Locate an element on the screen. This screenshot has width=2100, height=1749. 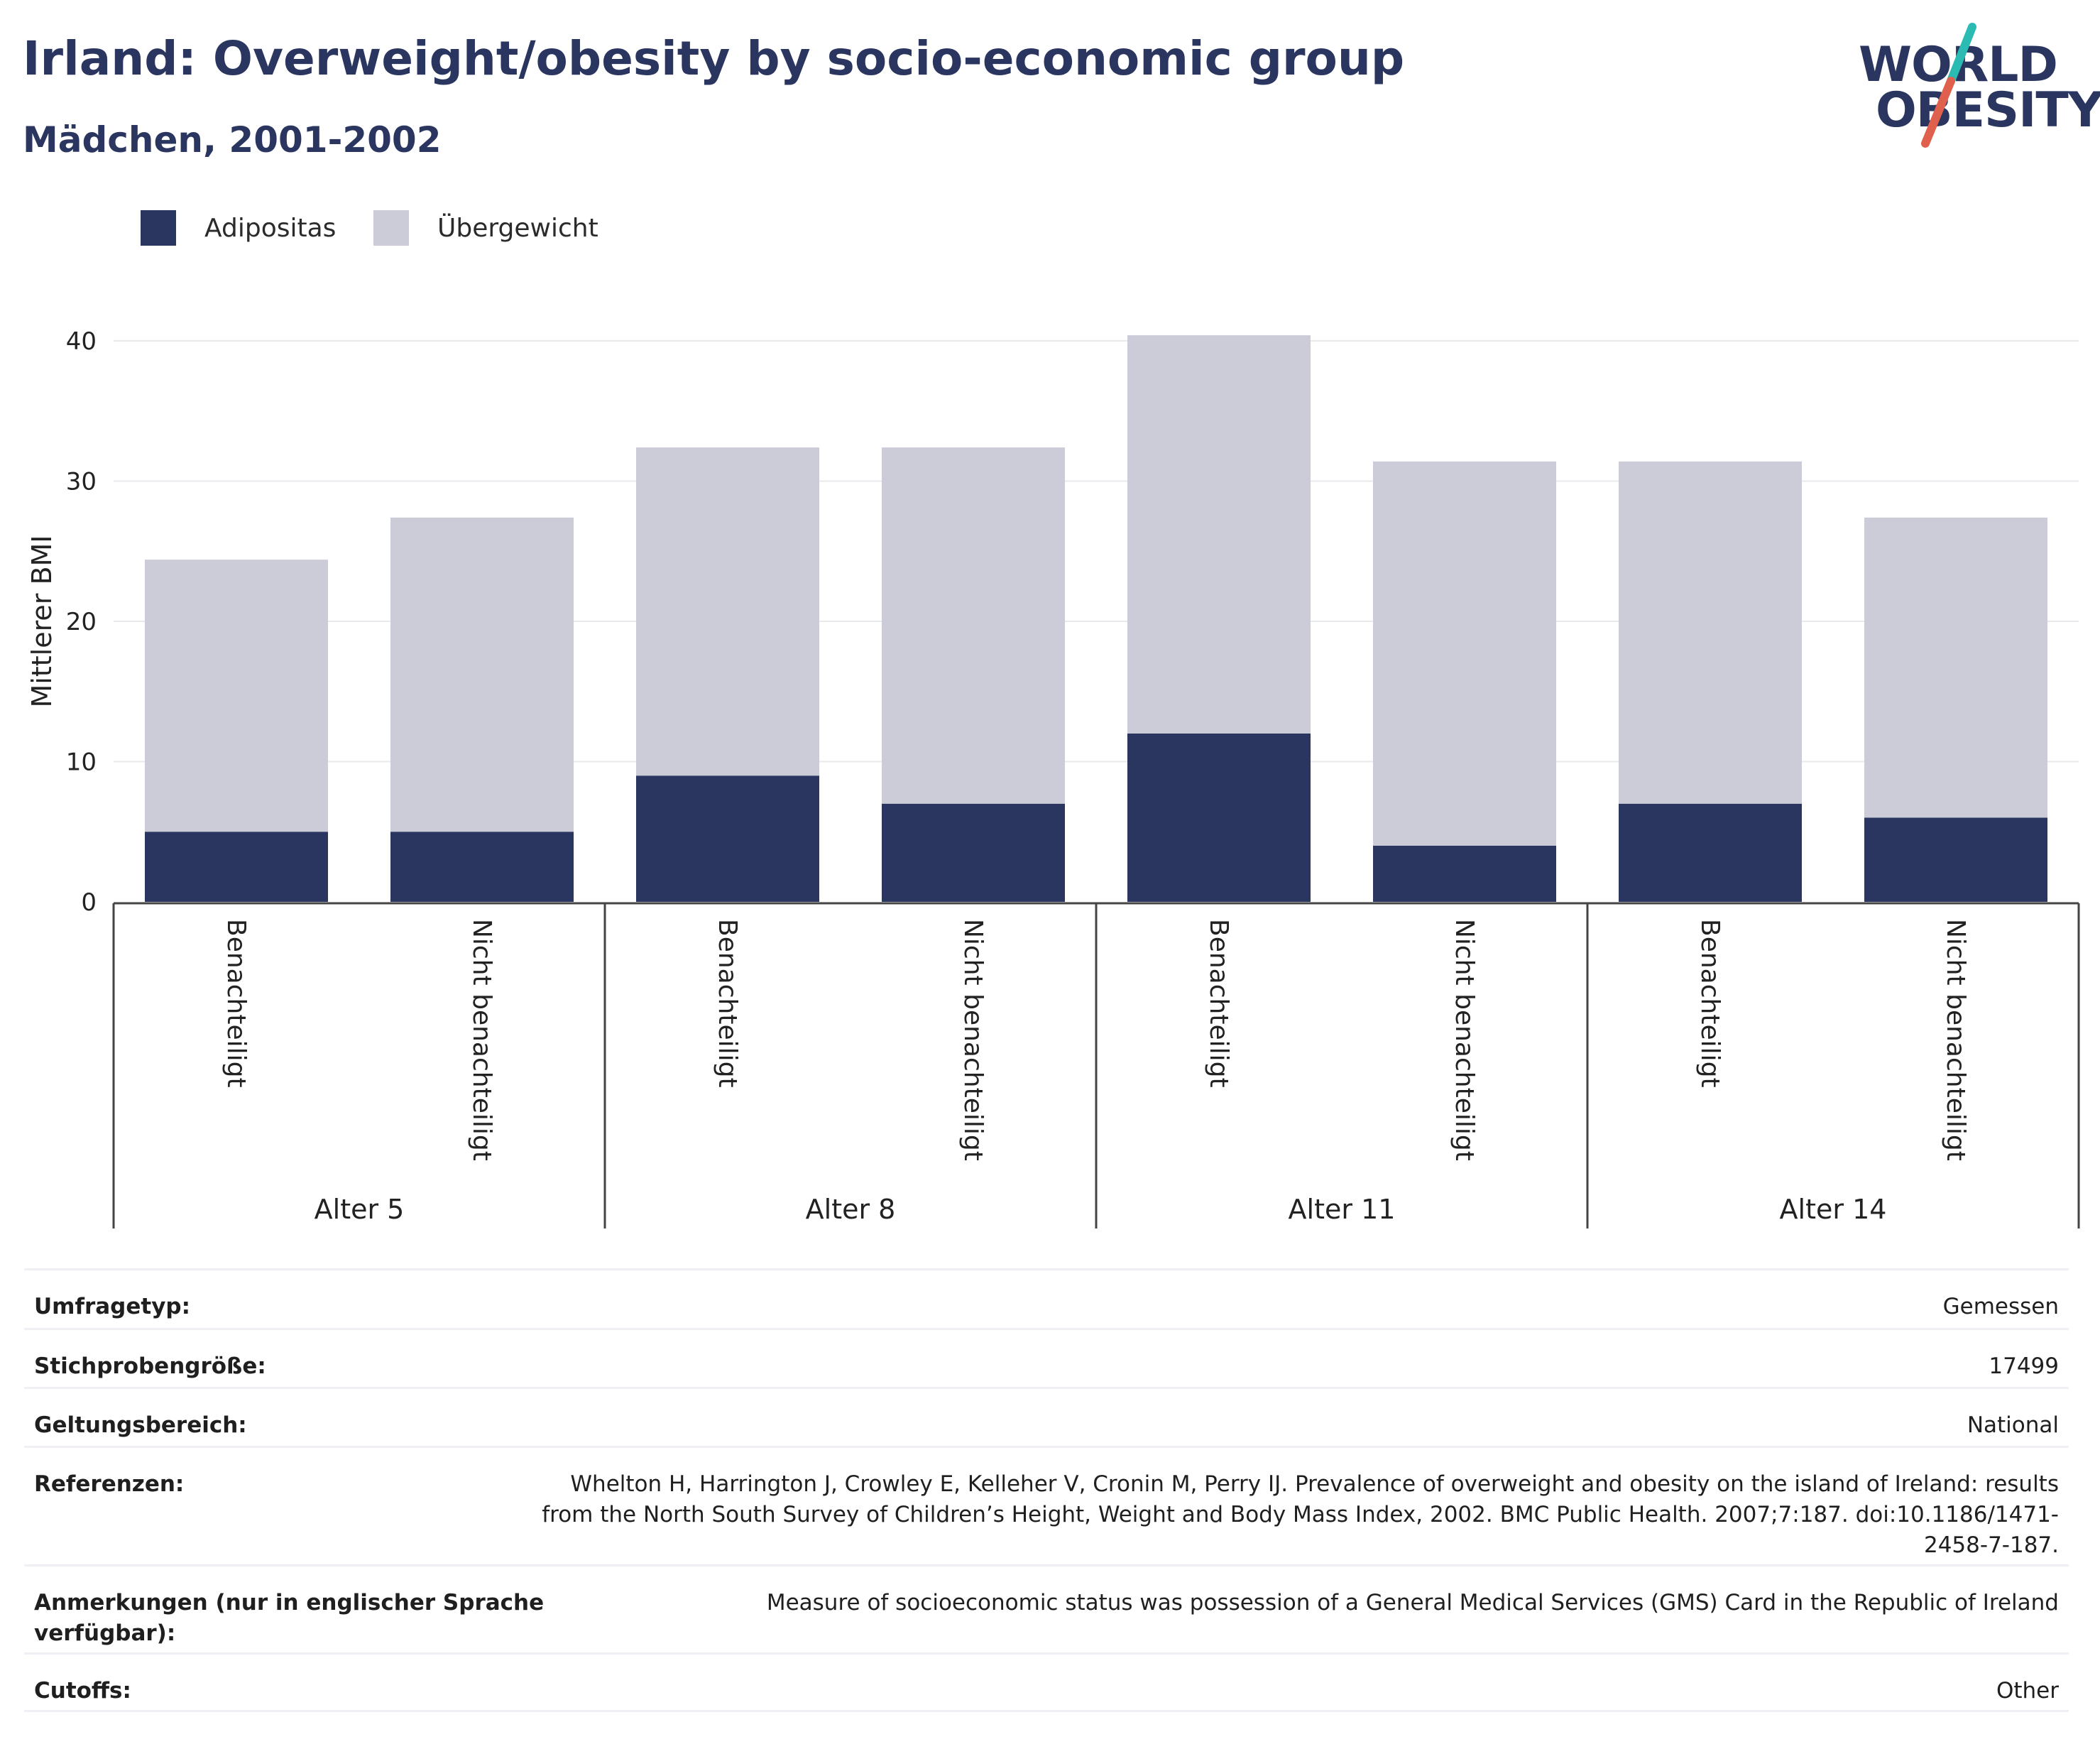
y-tick-label: 0 is located at coordinates (89, 902).